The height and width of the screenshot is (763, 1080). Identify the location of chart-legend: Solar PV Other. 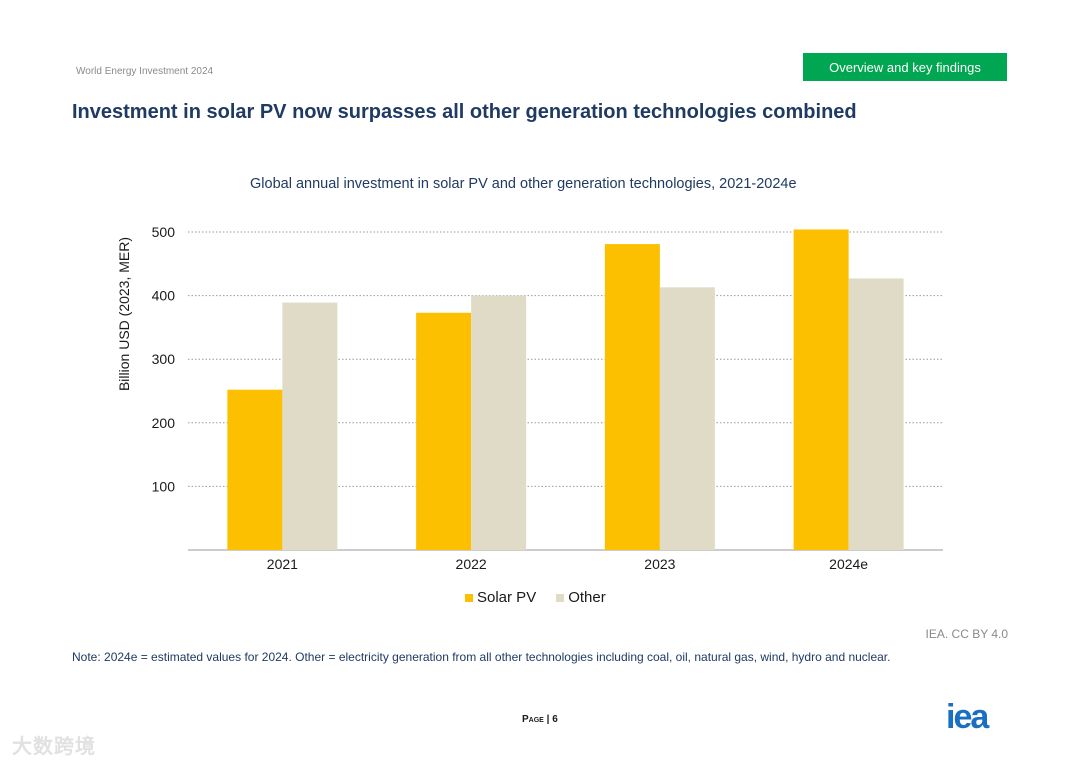
(535, 597).